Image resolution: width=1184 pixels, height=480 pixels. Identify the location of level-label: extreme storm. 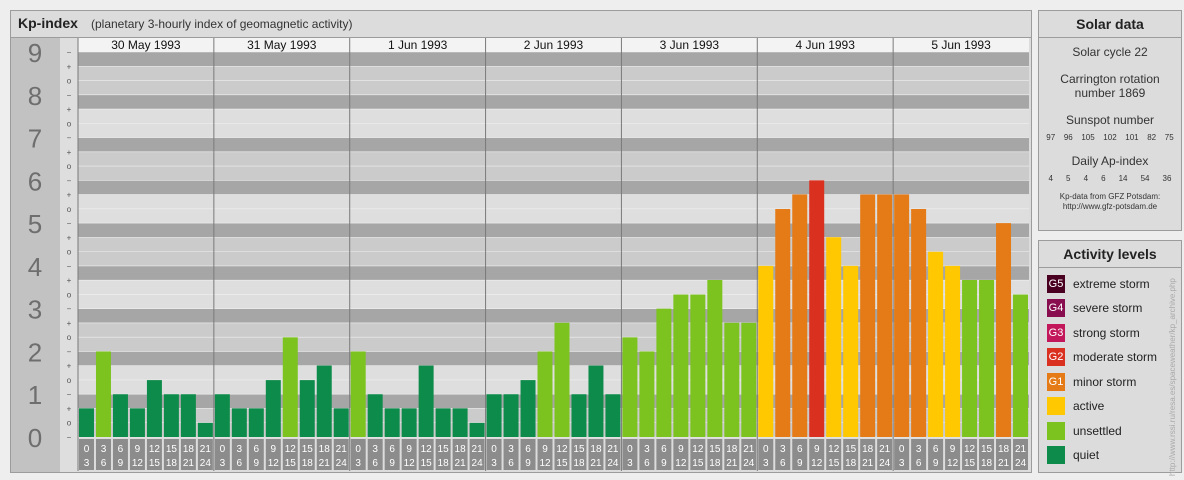
(1111, 284).